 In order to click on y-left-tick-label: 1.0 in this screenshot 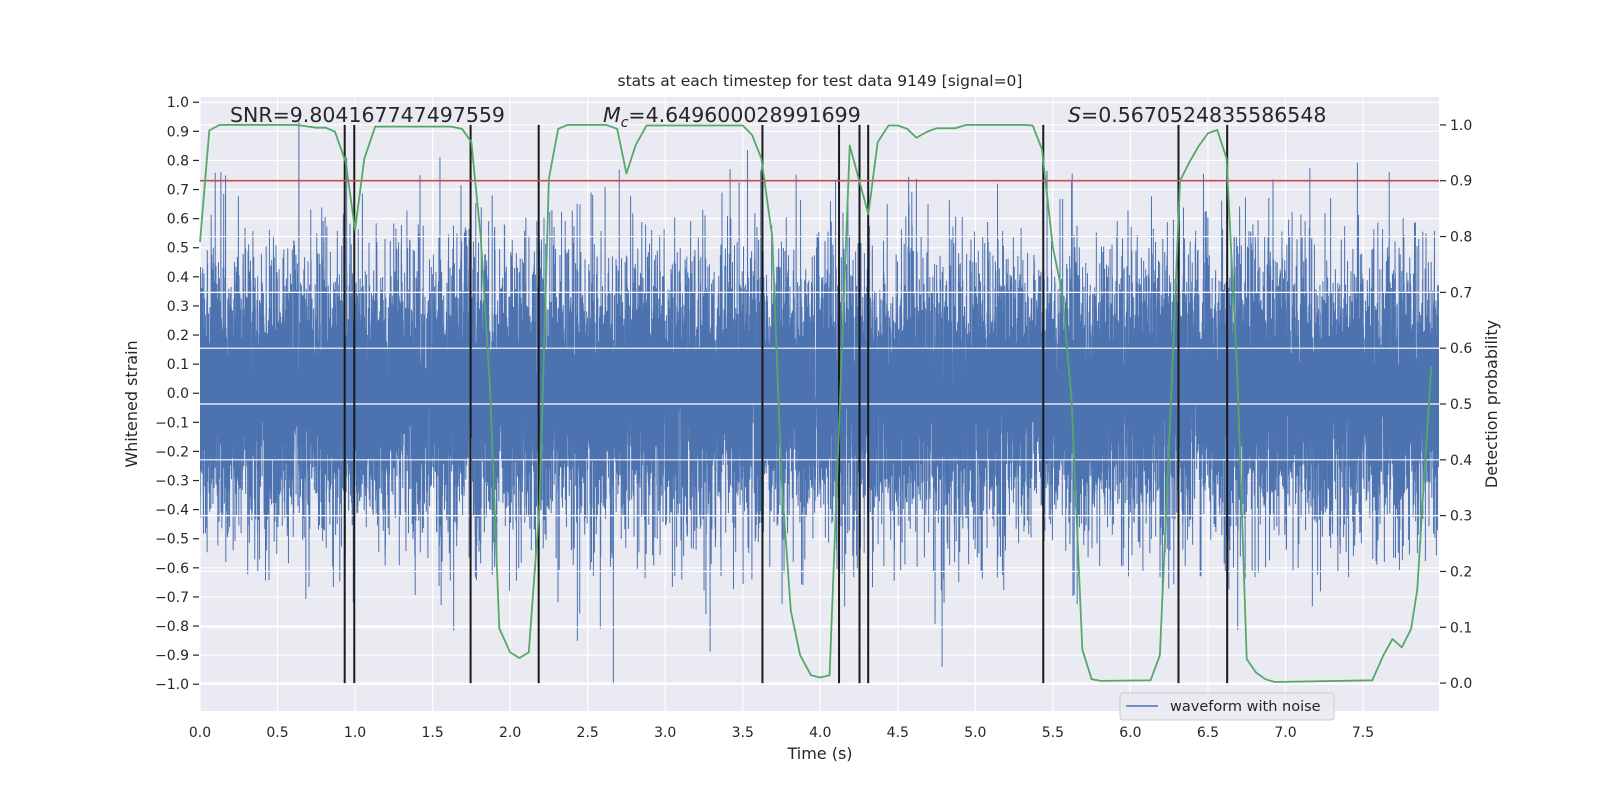, I will do `click(178, 103)`.